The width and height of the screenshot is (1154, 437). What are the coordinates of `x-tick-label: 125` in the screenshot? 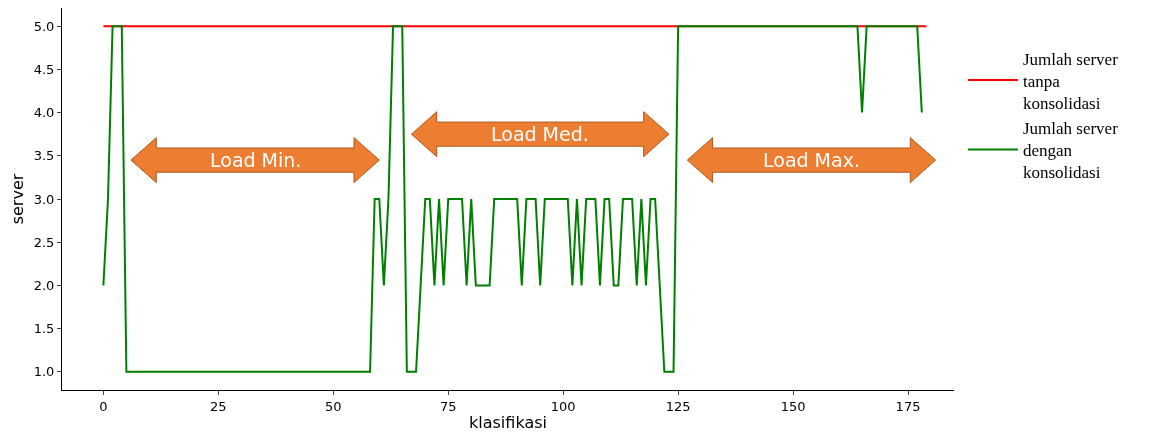 It's located at (678, 406).